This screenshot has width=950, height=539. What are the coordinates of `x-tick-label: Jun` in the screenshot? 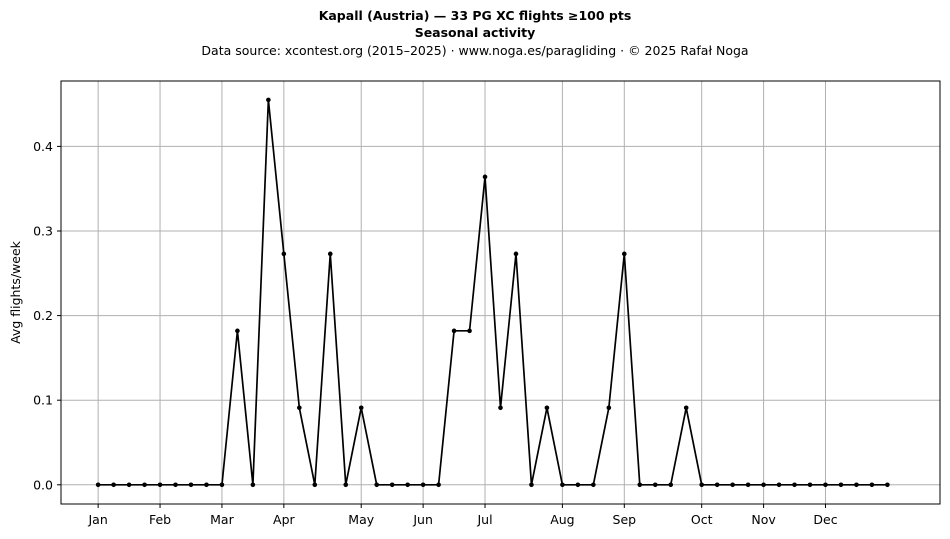 It's located at (422, 519).